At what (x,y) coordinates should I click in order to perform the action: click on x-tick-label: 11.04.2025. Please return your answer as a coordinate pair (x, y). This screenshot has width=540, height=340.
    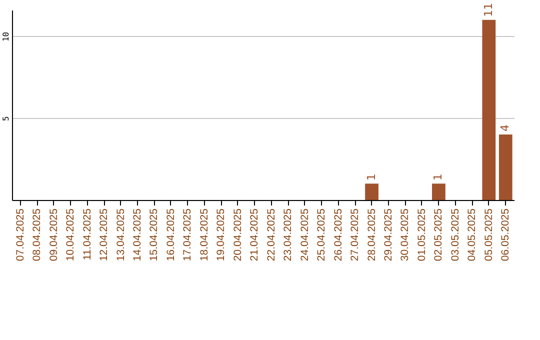
    Looking at the image, I should click on (87, 234).